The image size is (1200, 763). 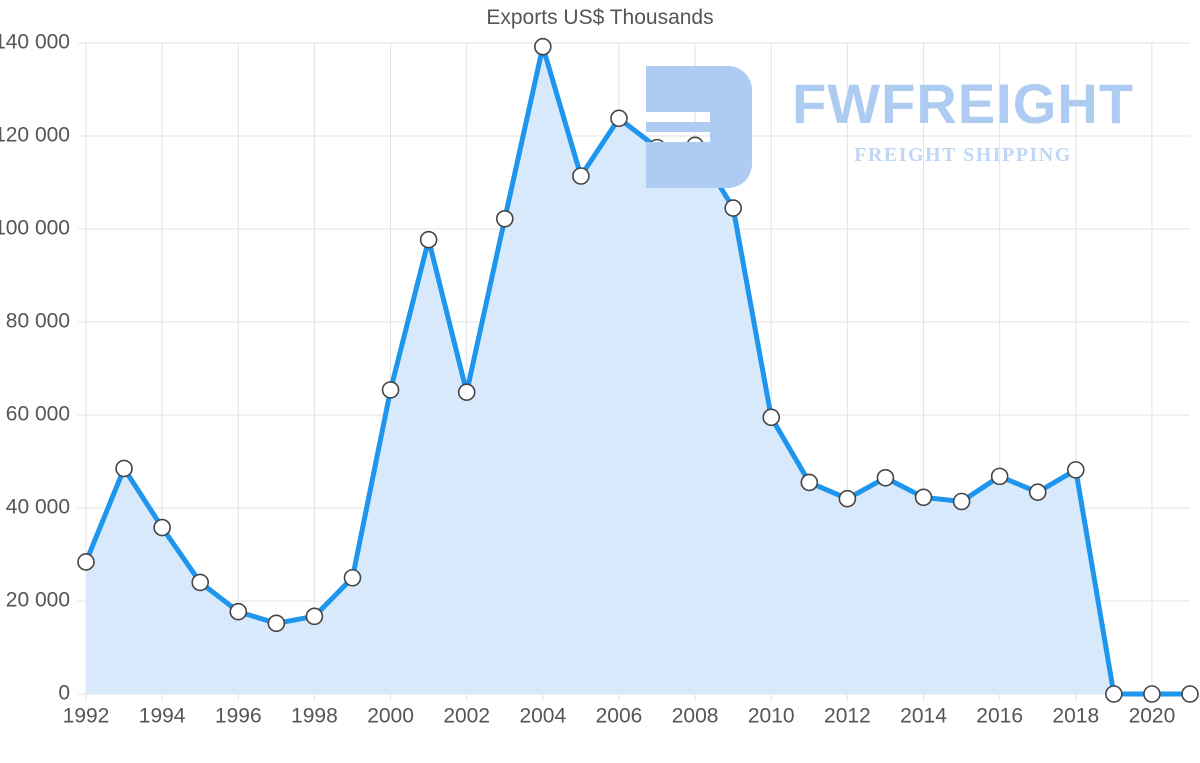 I want to click on x-axis-tick-label: 2016, so click(x=999, y=715).